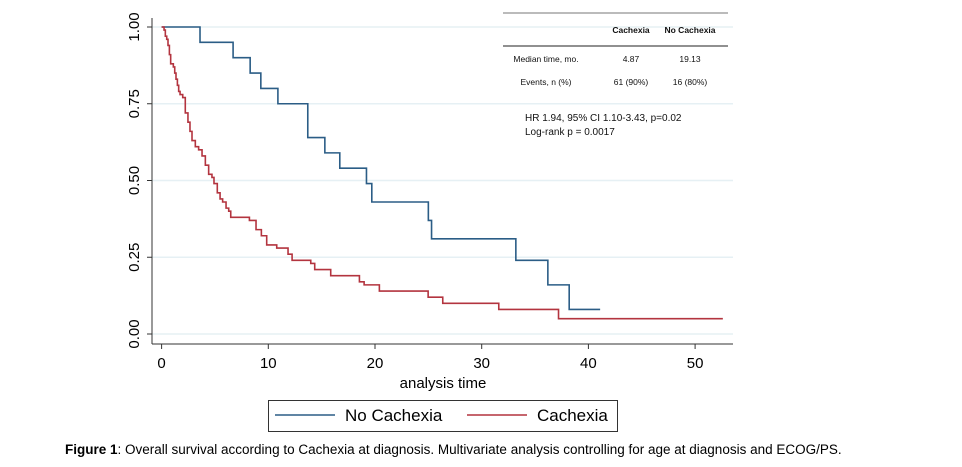 The image size is (962, 467). I want to click on hr-annotation: HR 1.94, 95% CI 1.10-3.43, p=0.02, so click(603, 118).